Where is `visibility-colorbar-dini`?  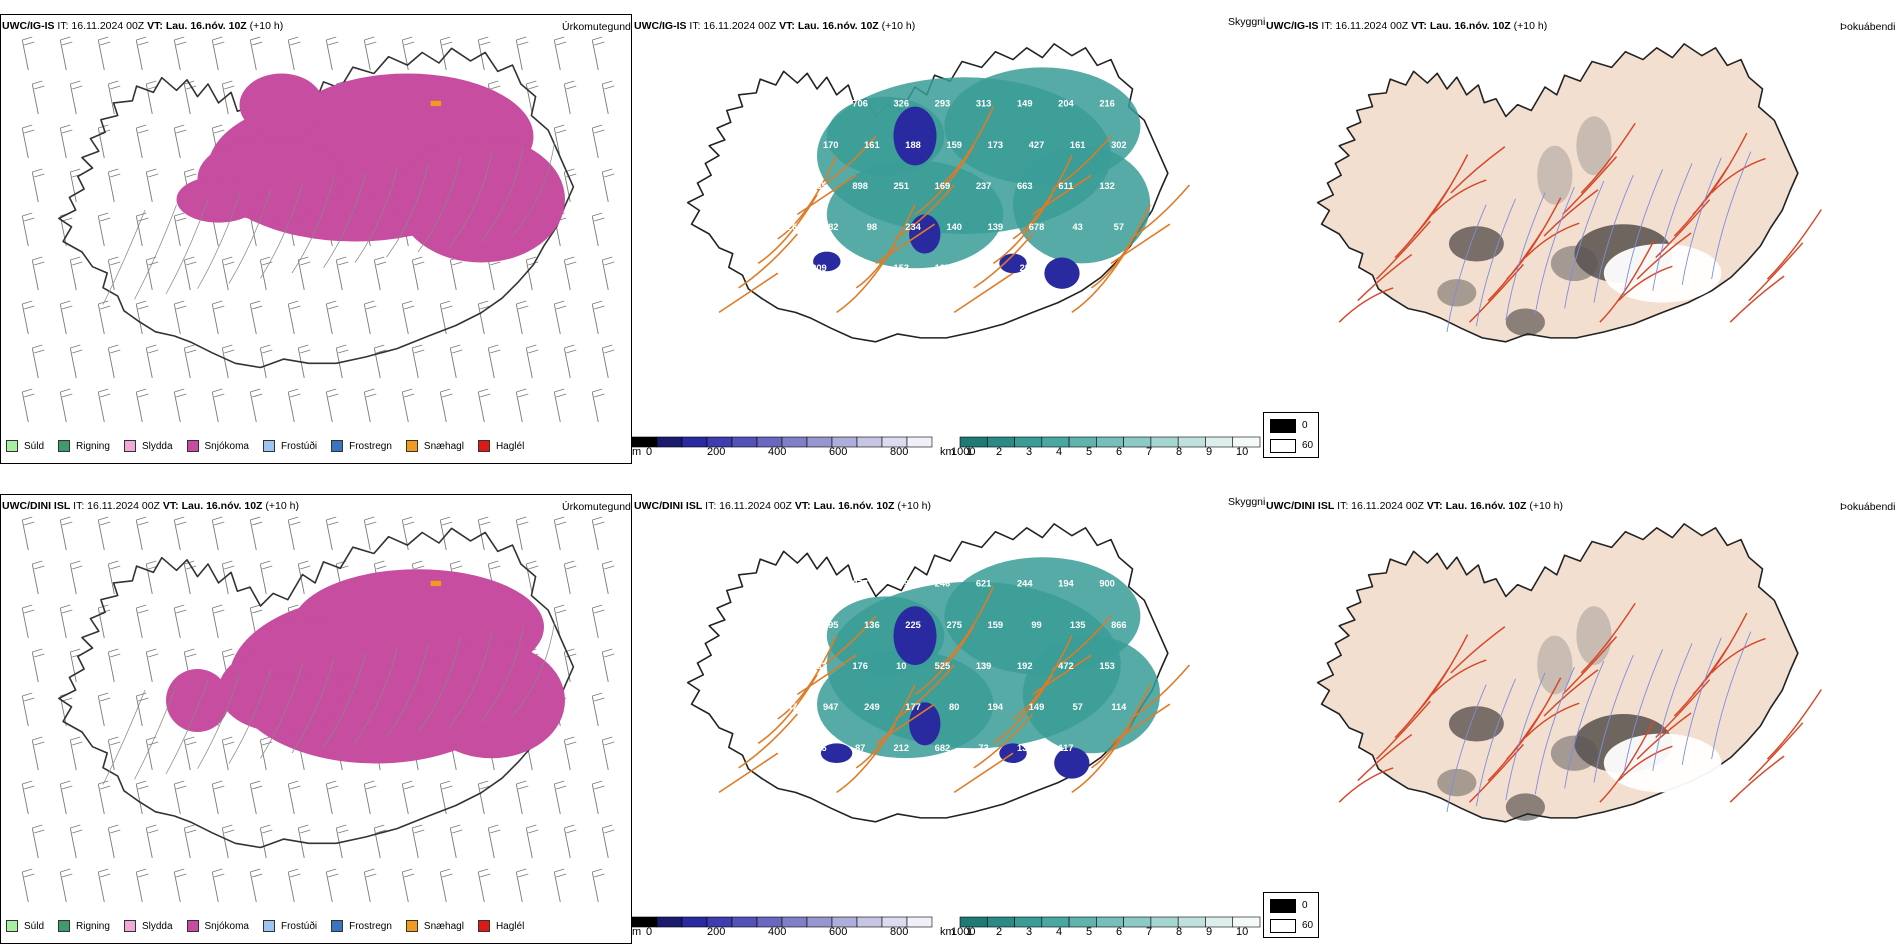 visibility-colorbar-dini is located at coordinates (1110, 922).